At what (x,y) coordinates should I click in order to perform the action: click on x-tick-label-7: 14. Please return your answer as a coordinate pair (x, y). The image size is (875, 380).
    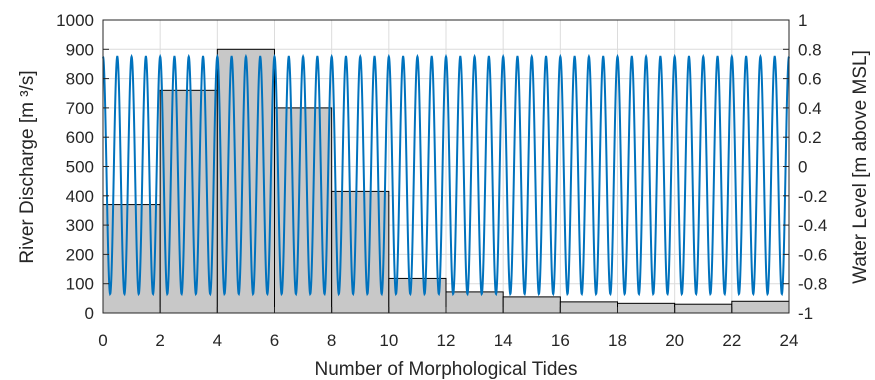
    Looking at the image, I should click on (503, 340).